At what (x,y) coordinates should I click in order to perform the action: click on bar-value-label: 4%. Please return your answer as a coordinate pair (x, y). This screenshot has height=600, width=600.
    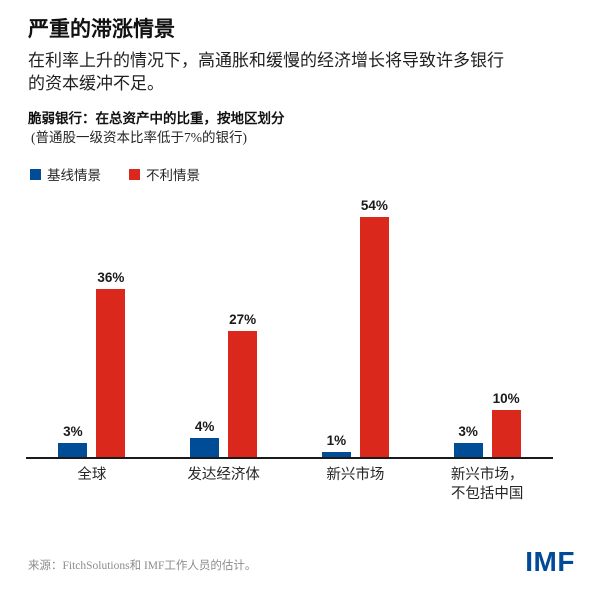
    Looking at the image, I should click on (204, 426).